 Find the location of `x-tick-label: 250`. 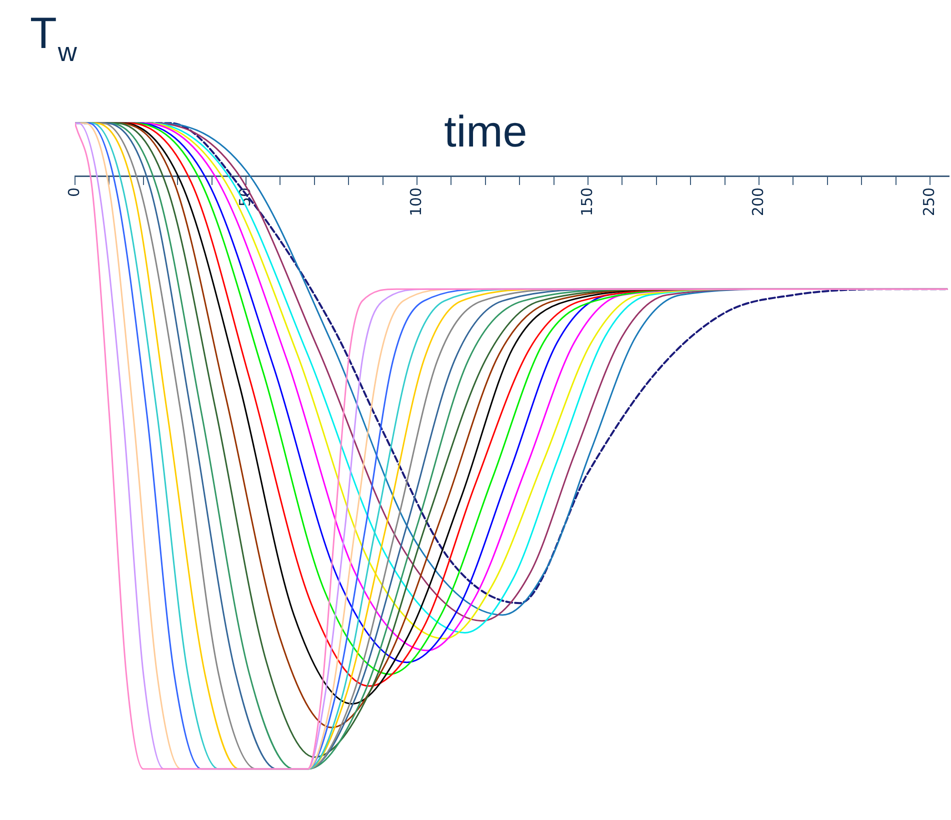

x-tick-label: 250 is located at coordinates (929, 202).